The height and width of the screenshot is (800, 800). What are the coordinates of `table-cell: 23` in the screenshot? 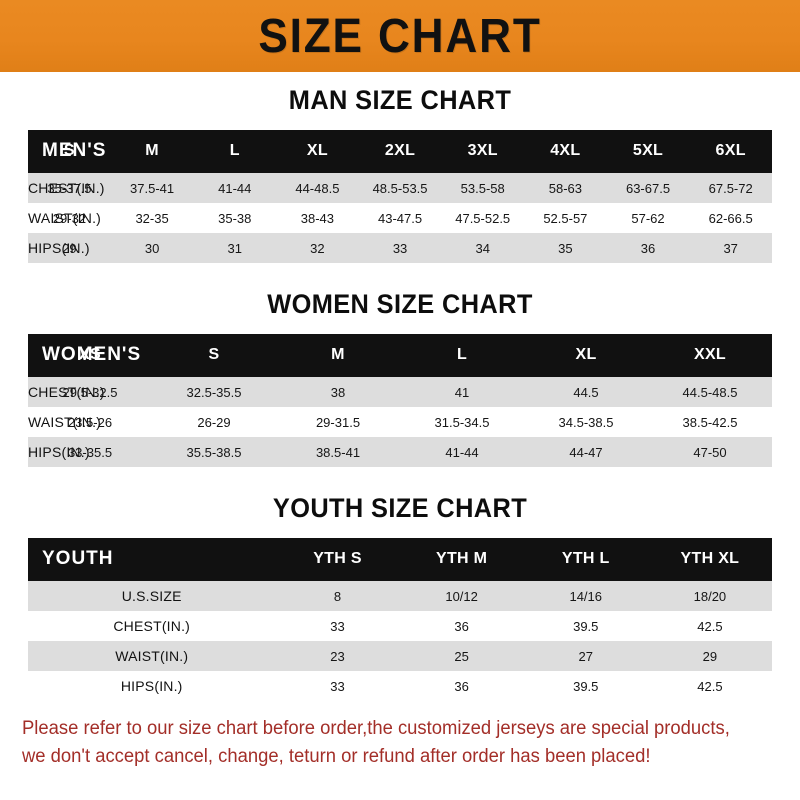 It's located at (337, 656).